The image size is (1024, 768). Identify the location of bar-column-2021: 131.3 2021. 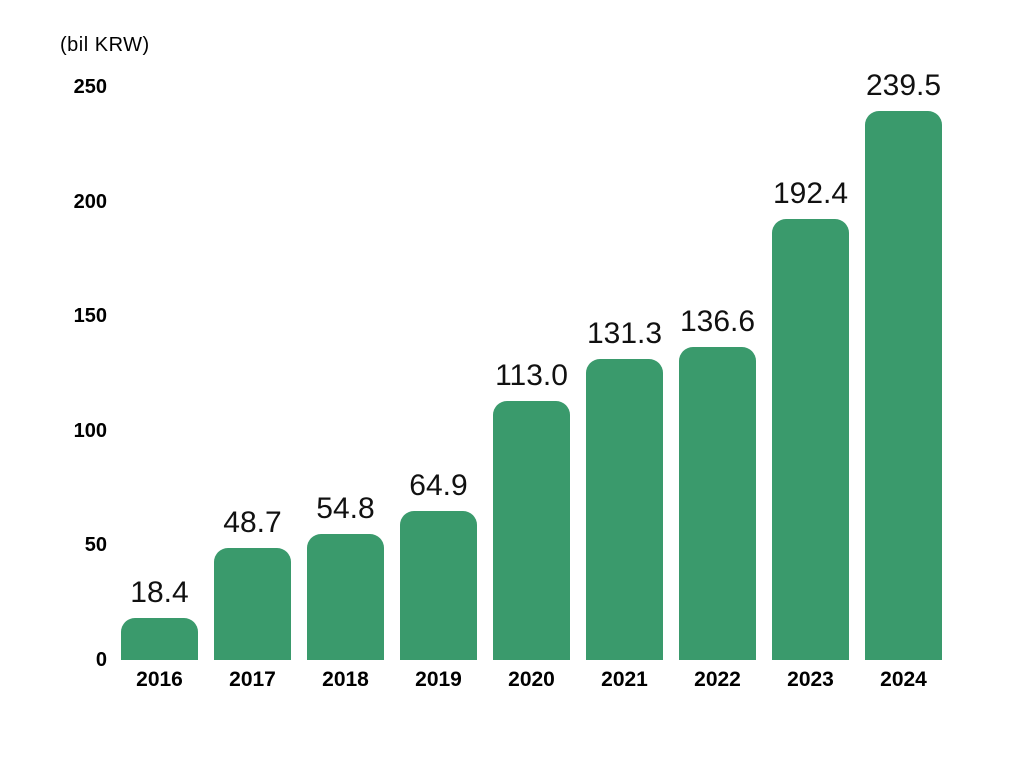
(624, 388).